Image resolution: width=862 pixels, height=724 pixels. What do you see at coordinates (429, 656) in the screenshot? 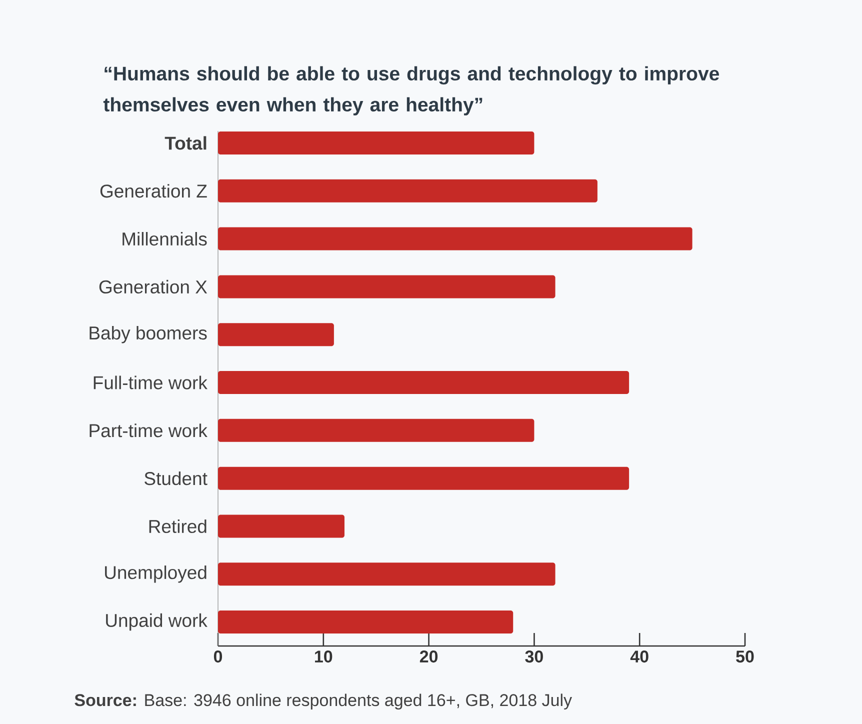
I see `x-tick-label: 20` at bounding box center [429, 656].